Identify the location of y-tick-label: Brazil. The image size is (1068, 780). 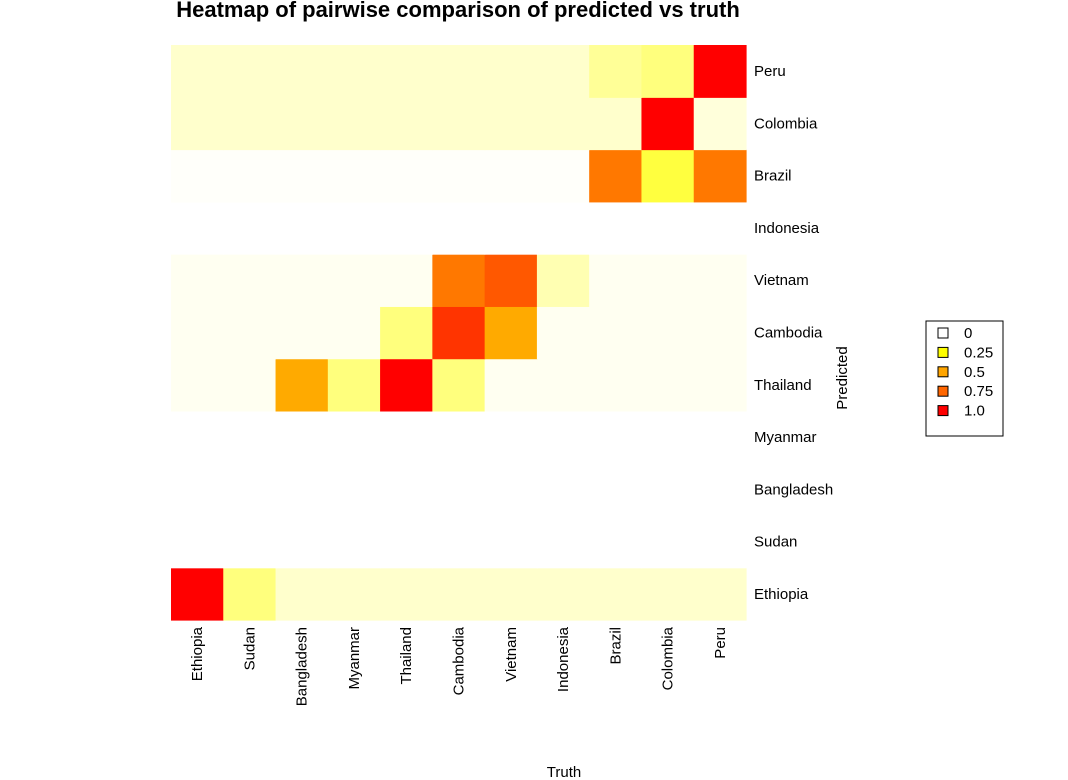
(773, 176).